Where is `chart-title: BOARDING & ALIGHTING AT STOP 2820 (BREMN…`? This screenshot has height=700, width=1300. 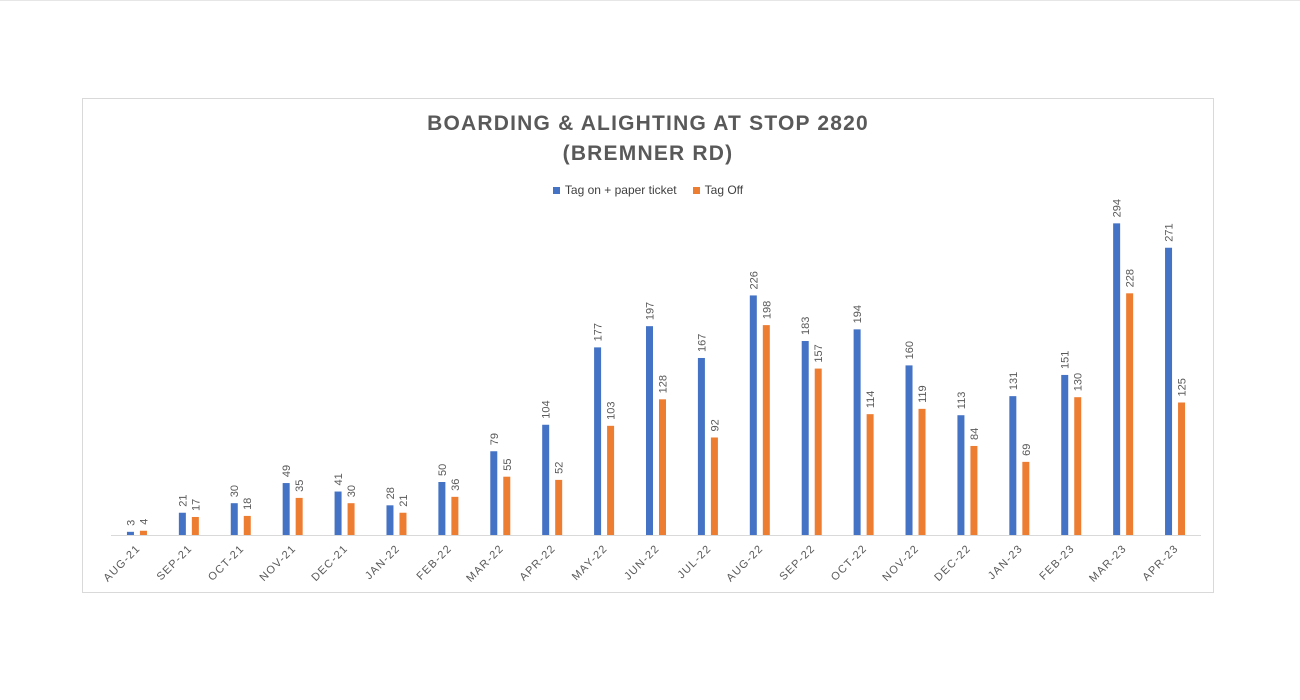 chart-title: BOARDING & ALIGHTING AT STOP 2820 (BREMN… is located at coordinates (648, 139).